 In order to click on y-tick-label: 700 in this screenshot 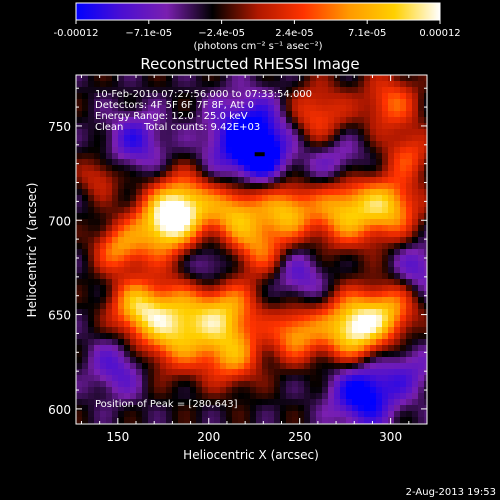, I will do `click(59, 221)`.